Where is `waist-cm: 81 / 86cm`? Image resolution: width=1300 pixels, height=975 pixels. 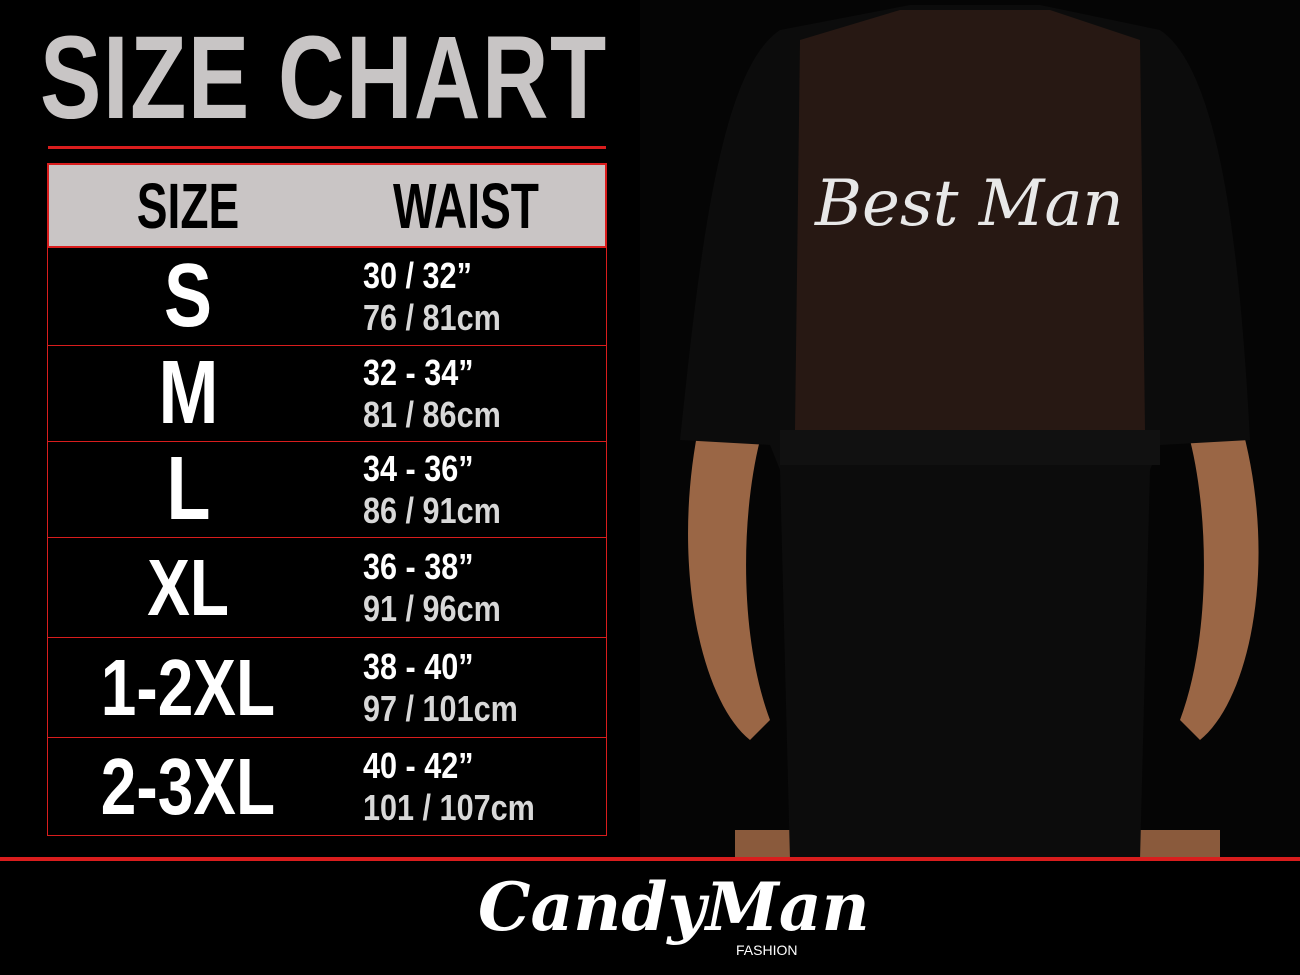 waist-cm: 81 / 86cm is located at coordinates (432, 414).